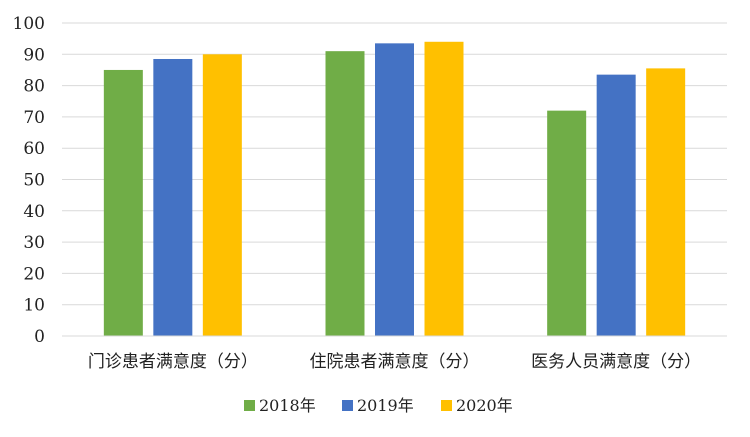  I want to click on y-axis-ticks: 0 10 20 30 40 50 60 70 80 90 100, so click(29, 180).